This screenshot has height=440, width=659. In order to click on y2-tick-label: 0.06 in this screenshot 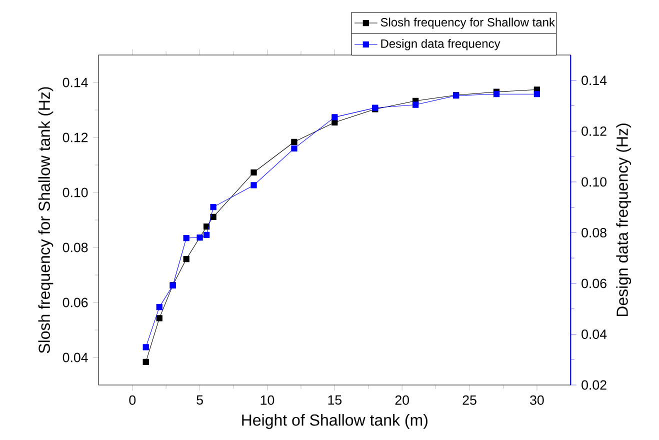, I will do `click(594, 283)`.